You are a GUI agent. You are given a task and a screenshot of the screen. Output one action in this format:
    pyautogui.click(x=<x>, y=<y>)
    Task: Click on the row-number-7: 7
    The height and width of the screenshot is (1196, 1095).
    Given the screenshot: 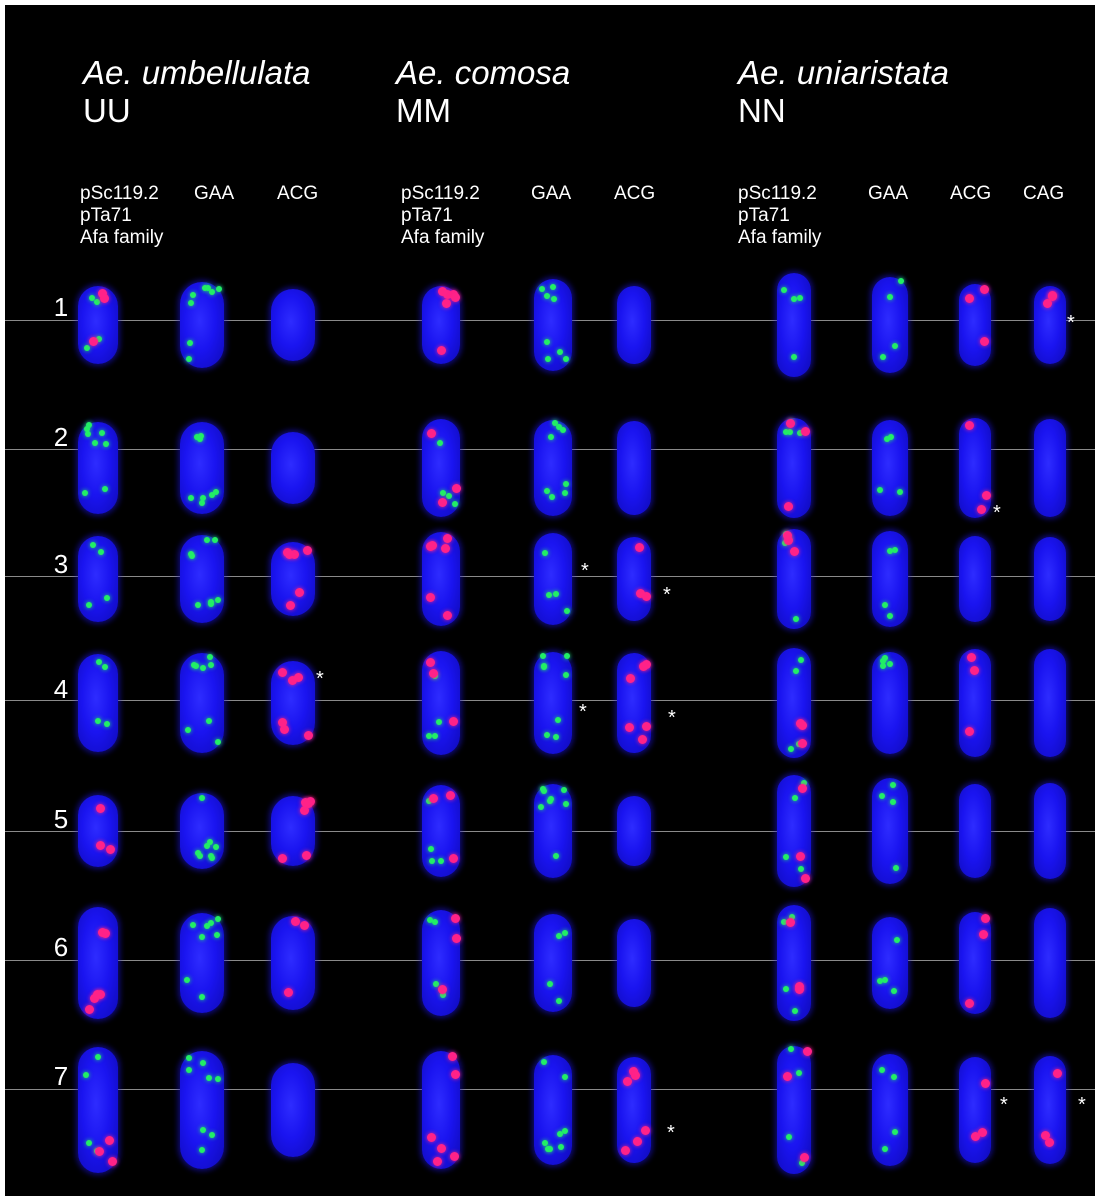 What is the action you would take?
    pyautogui.click(x=61, y=1076)
    